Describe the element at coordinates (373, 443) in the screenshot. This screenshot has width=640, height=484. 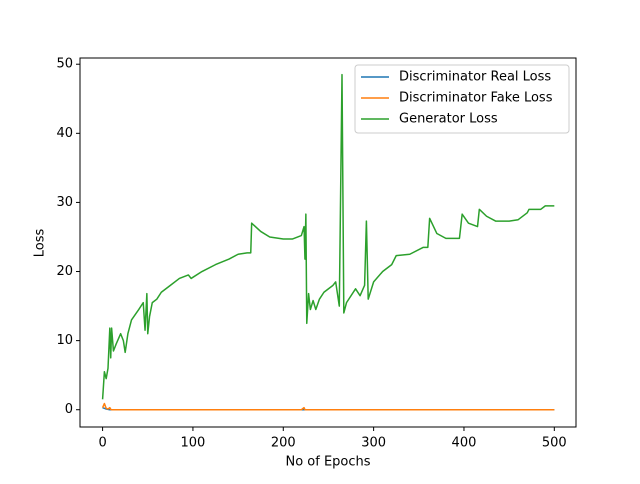
I see `x-tick-label: 300` at that location.